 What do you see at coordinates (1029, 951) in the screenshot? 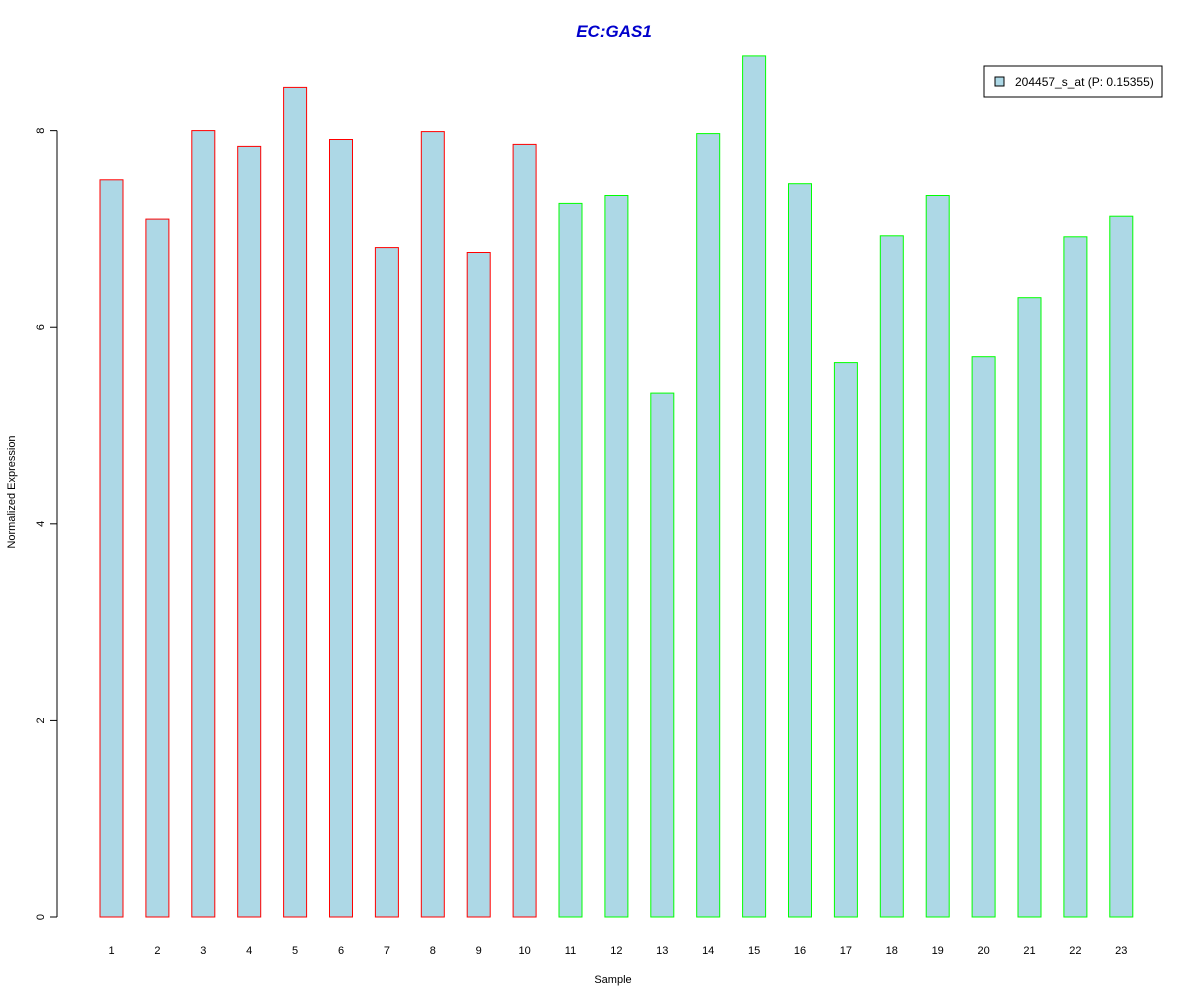
I see `x-tick-label: 21` at bounding box center [1029, 951].